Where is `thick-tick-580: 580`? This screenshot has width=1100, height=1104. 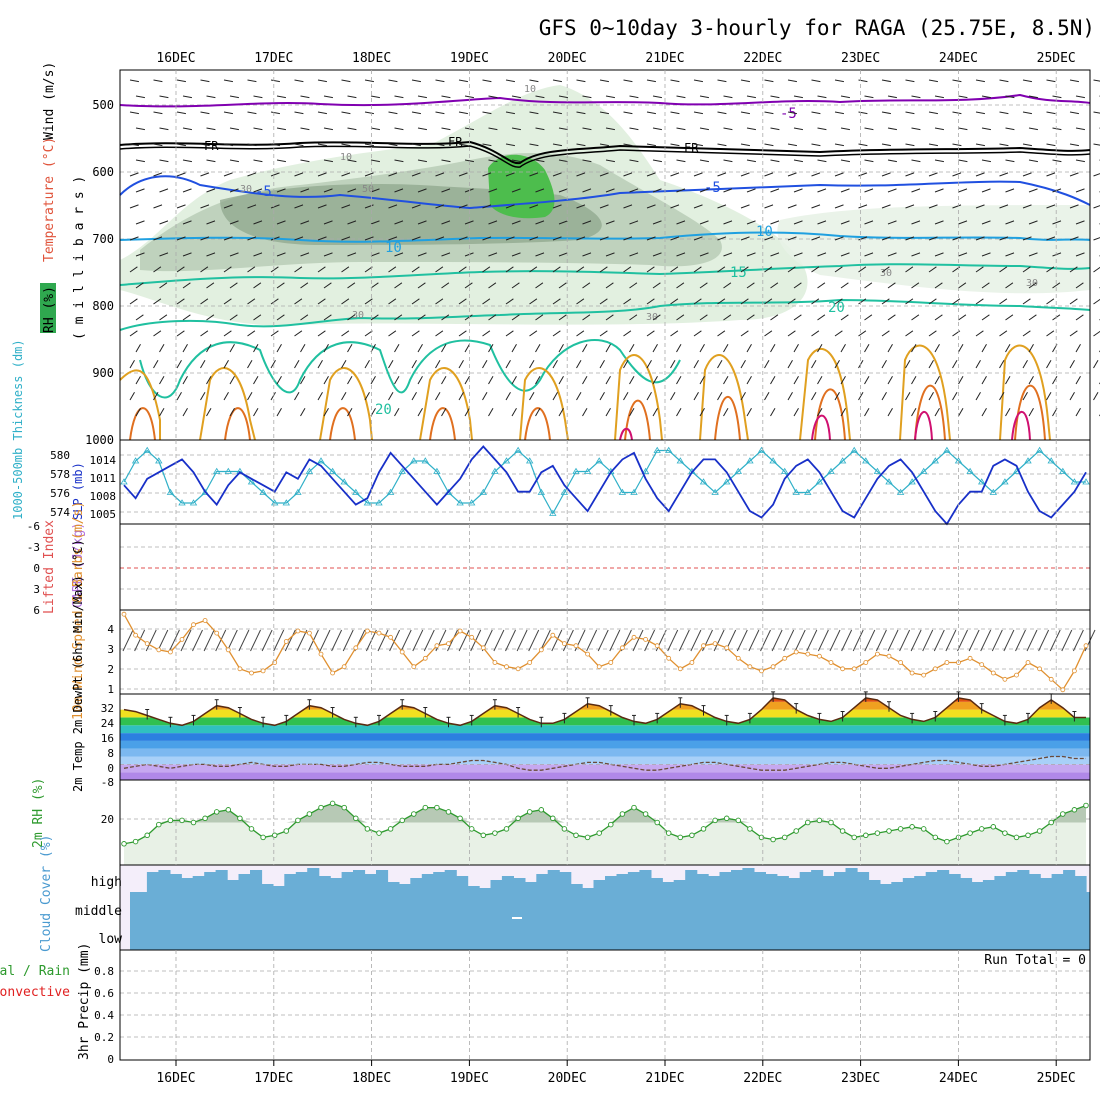
thick-tick-580: 580 is located at coordinates (60, 455).